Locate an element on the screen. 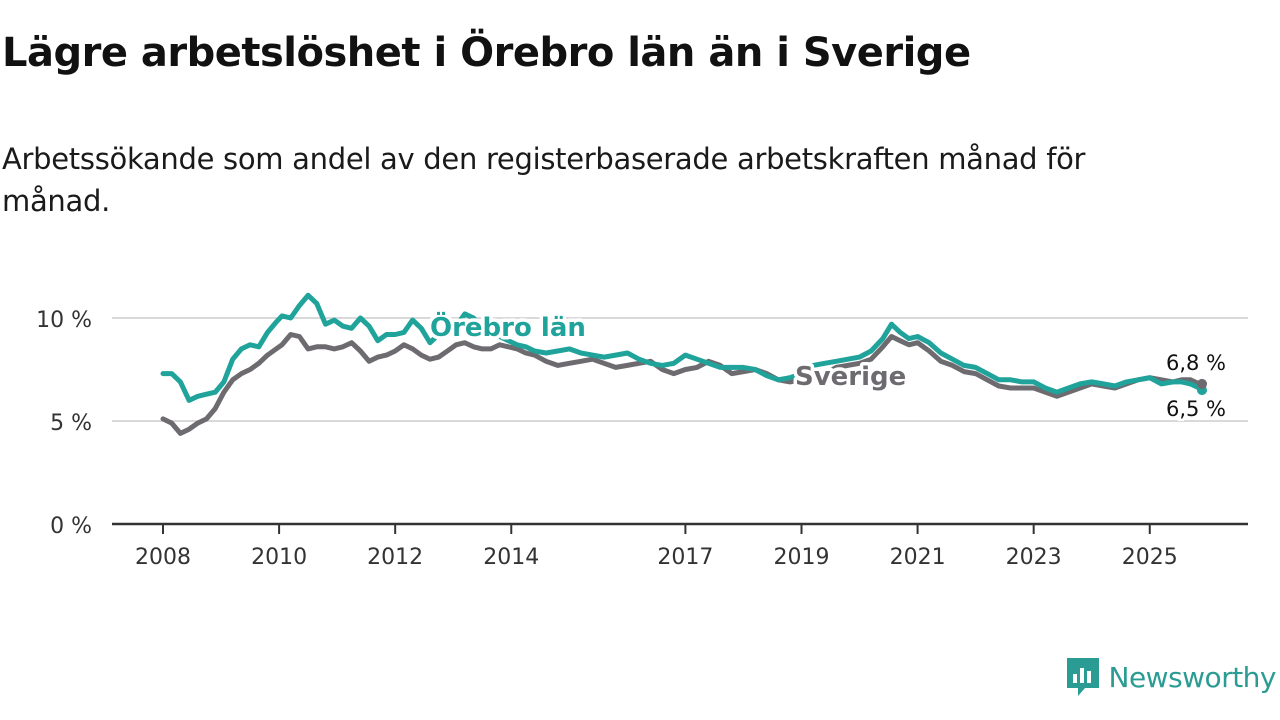 The width and height of the screenshot is (1280, 720). x-tick-label: 2025 is located at coordinates (1150, 557).